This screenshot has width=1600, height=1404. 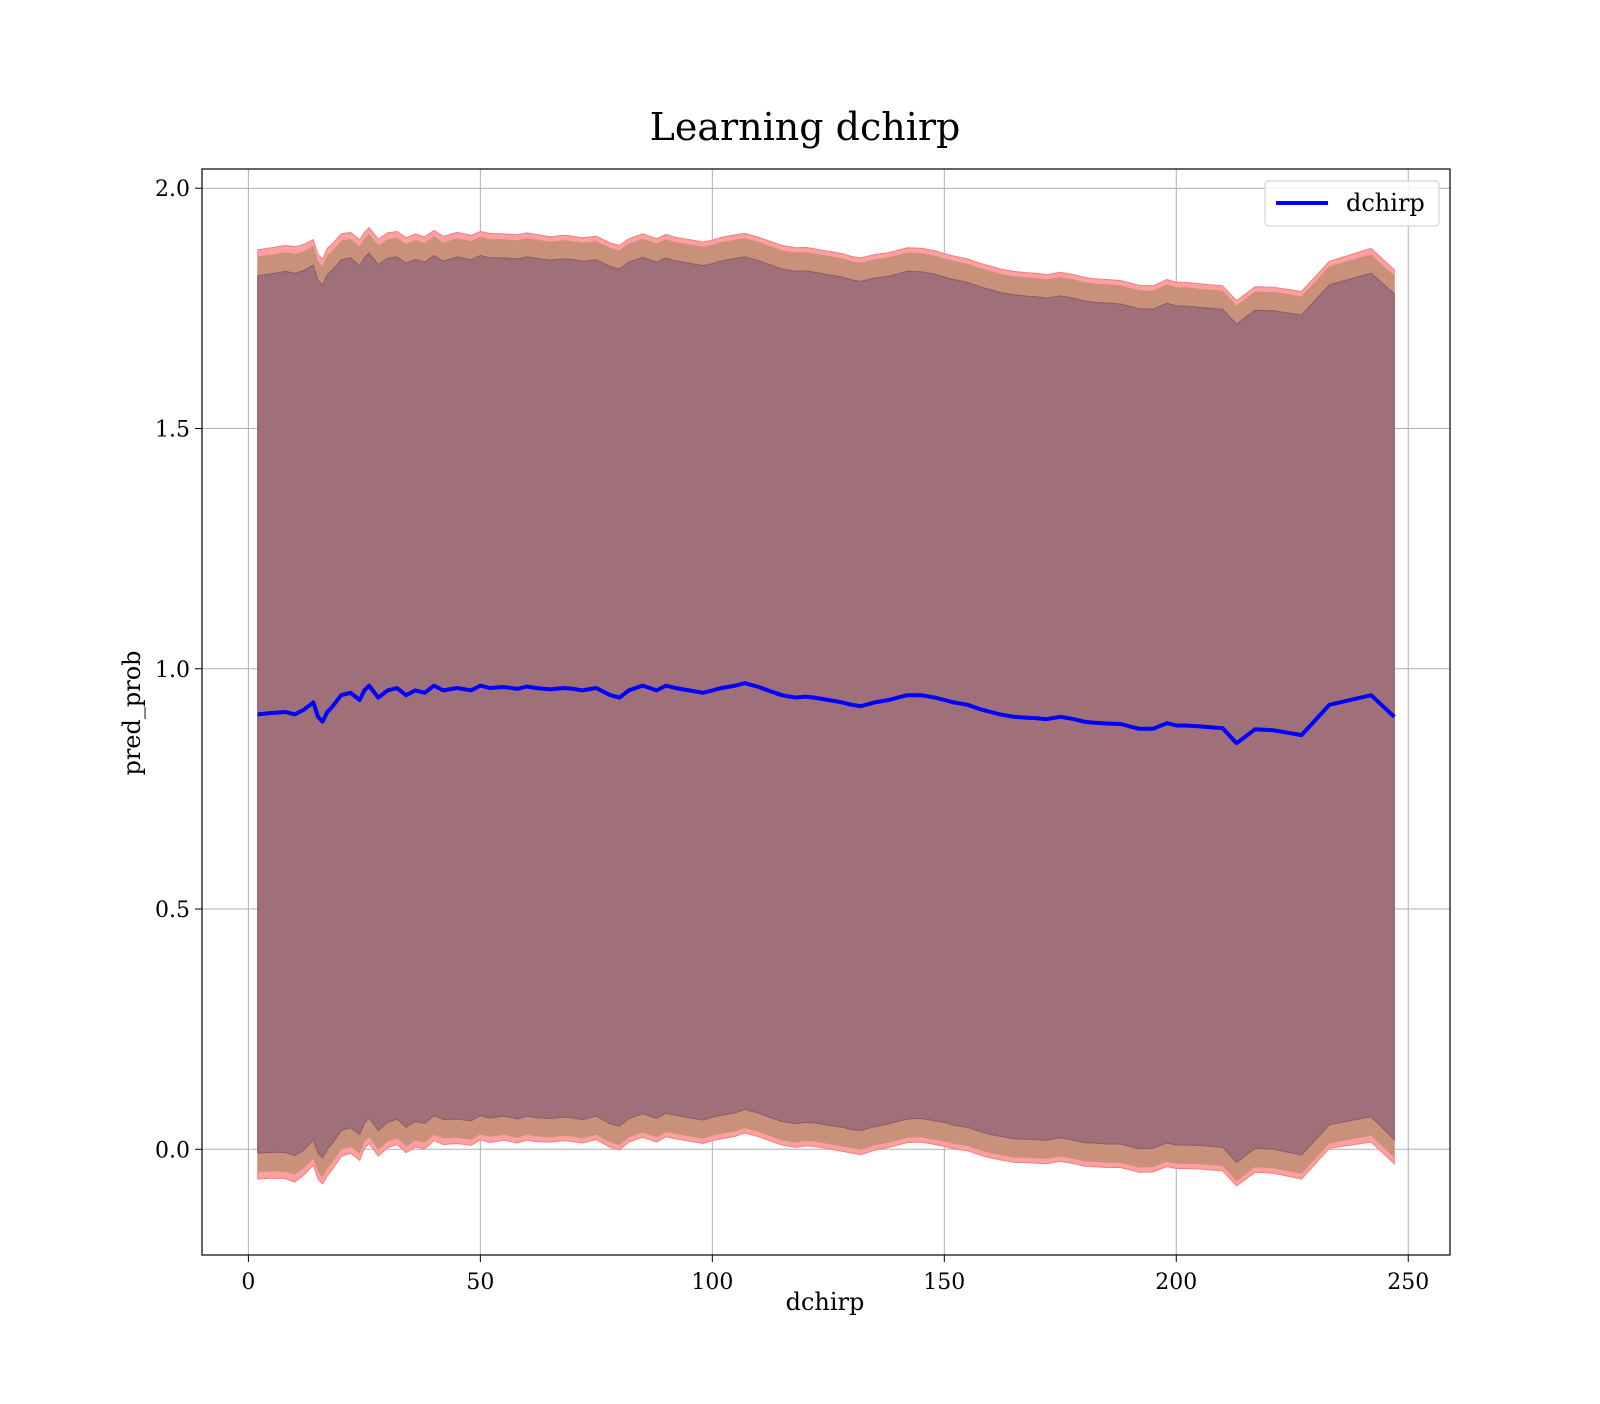 What do you see at coordinates (248, 1282) in the screenshot?
I see `x-tick-label-0: 0` at bounding box center [248, 1282].